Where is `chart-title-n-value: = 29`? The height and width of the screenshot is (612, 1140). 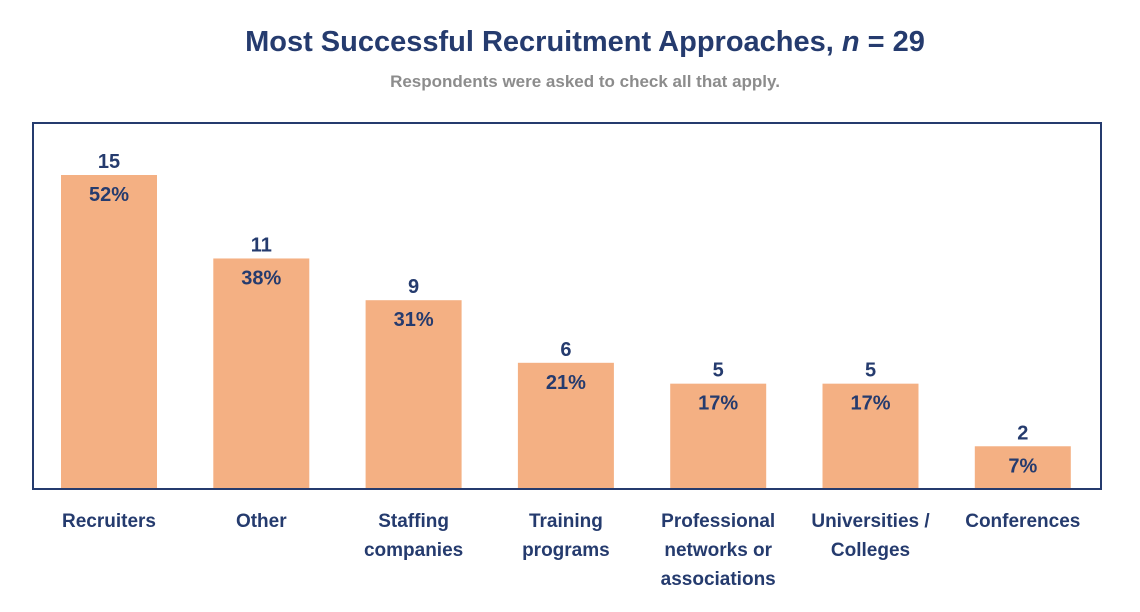 chart-title-n-value: = 29 is located at coordinates (892, 42).